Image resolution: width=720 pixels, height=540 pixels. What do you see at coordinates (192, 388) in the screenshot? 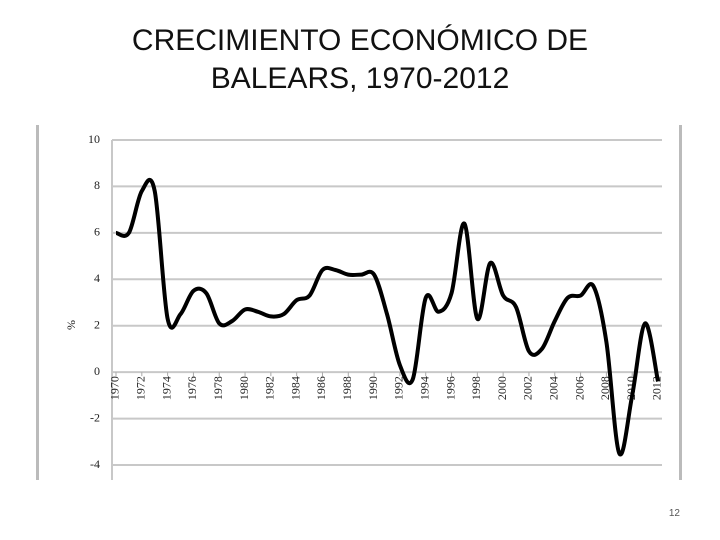
I see `x-tick-label: 1976` at bounding box center [192, 388].